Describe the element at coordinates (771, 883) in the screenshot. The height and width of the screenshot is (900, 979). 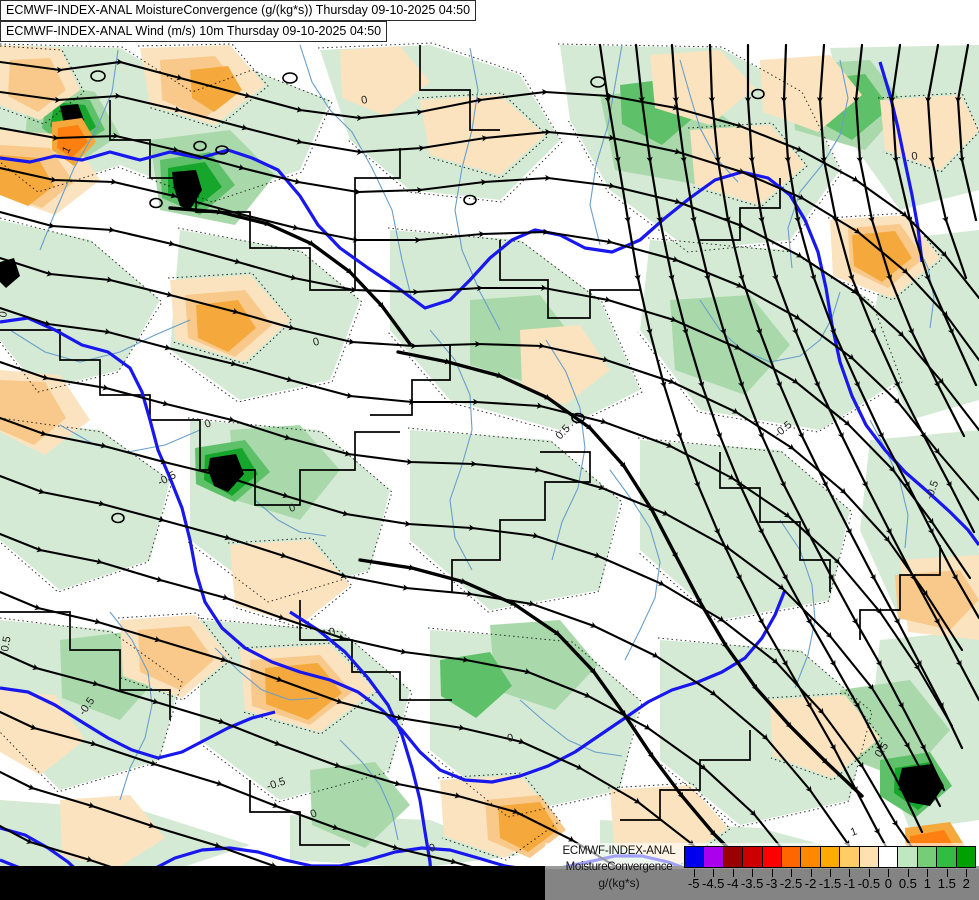
I see `colorbar-tick-label: -3` at that location.